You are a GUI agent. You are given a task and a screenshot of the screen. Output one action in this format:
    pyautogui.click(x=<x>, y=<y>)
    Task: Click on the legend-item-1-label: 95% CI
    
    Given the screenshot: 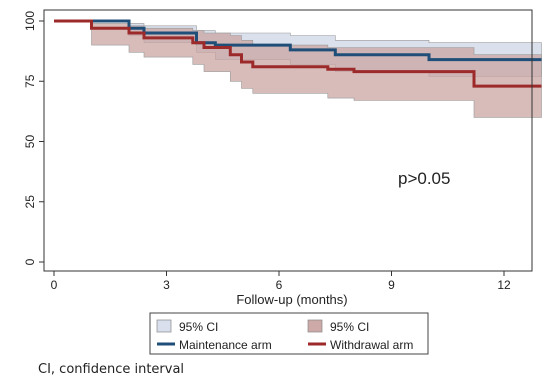 What is the action you would take?
    pyautogui.click(x=198, y=327)
    